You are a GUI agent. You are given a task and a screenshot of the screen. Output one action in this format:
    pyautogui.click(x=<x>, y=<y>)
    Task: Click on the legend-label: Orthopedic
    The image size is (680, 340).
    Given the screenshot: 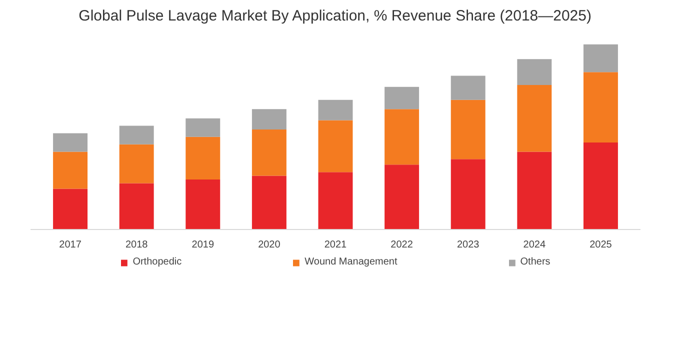 What is the action you would take?
    pyautogui.click(x=157, y=262)
    